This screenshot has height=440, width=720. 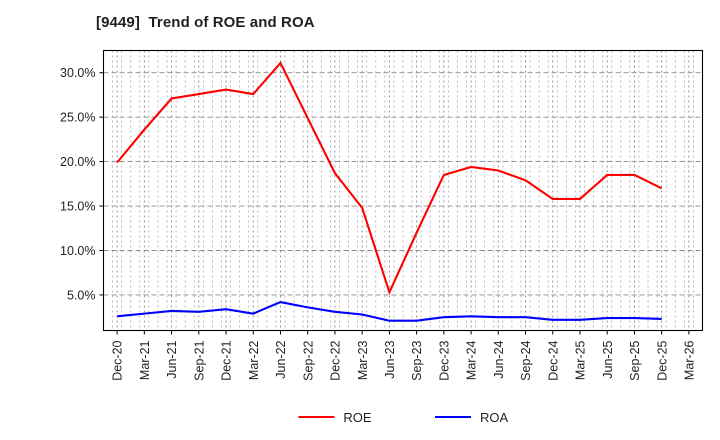 I want to click on x-axis-tick-label: Sep-22, so click(x=308, y=360).